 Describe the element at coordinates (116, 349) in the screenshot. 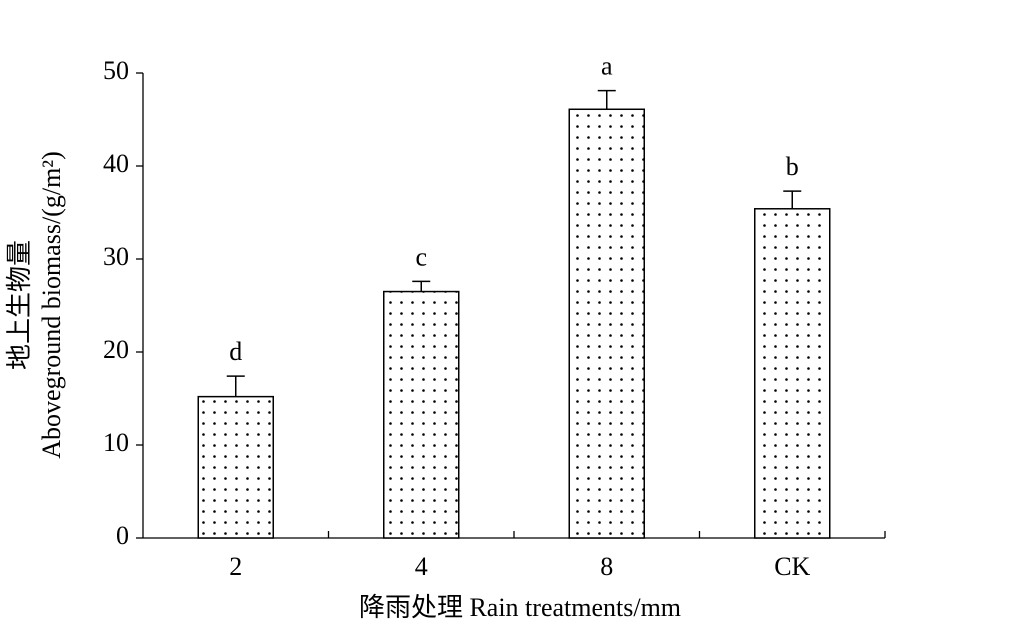

I see `y-tick-label: 20` at that location.